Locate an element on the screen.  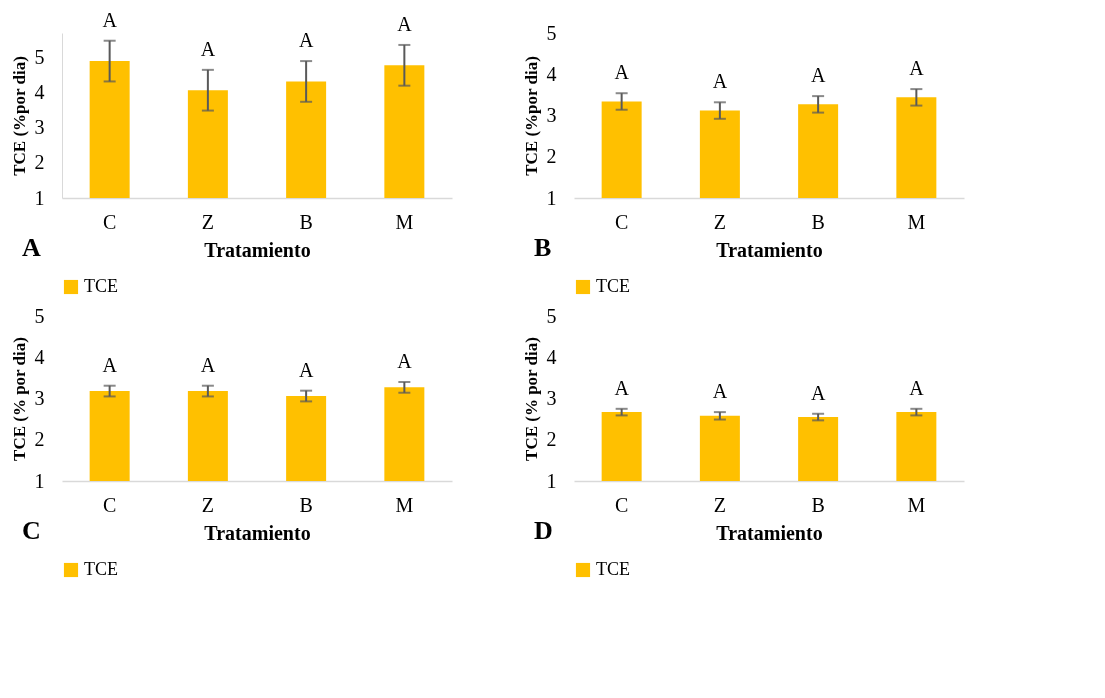
text: A is located at coordinates (31, 247).